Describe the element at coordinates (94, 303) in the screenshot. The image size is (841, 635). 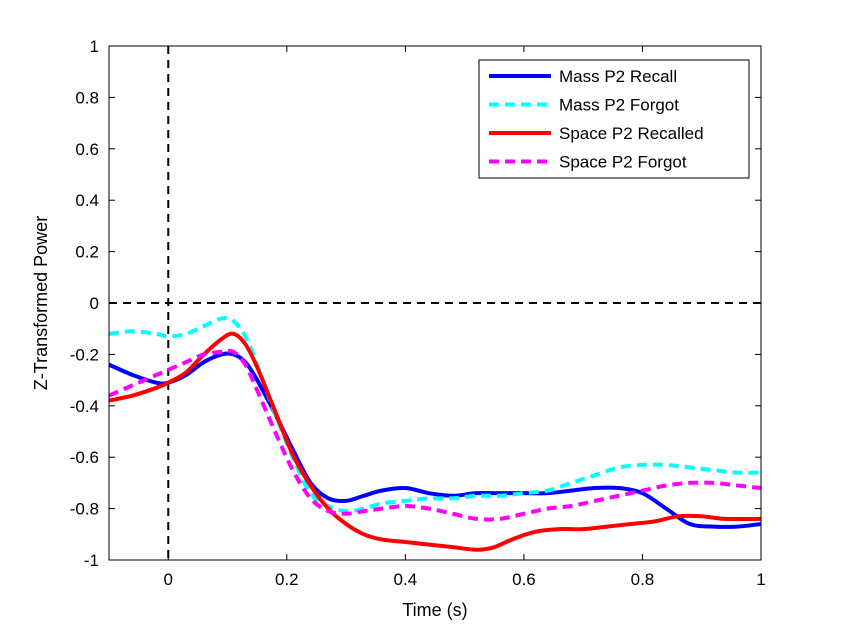
I see `y-tick-label: 0` at that location.